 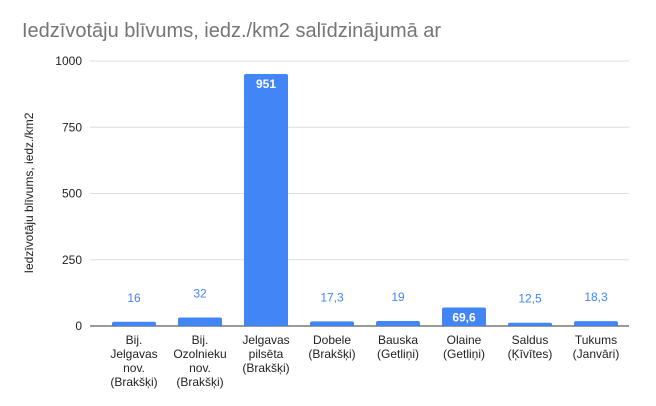 I want to click on x-tick-label: pilsēta, so click(x=266, y=354).